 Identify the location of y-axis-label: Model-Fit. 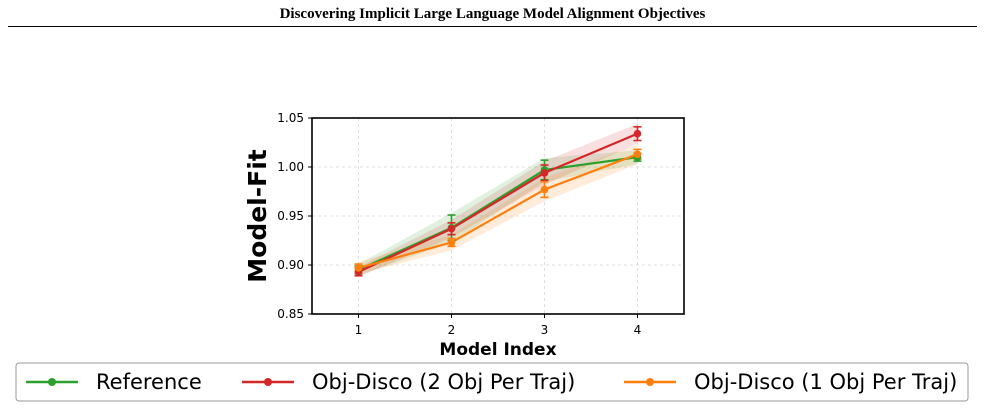
(257, 215).